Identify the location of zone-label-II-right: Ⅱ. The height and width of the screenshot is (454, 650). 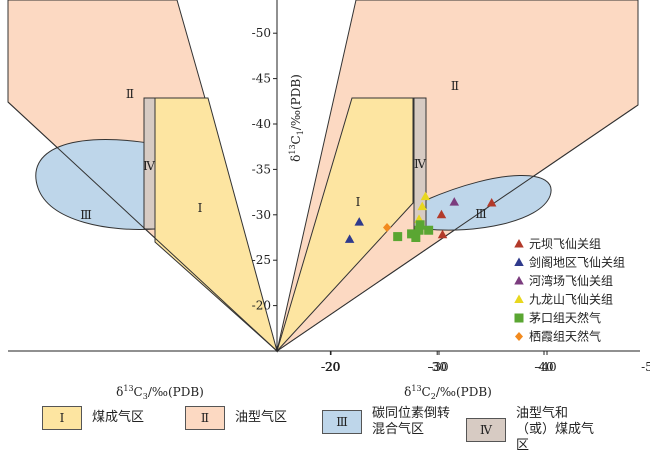
(455, 86).